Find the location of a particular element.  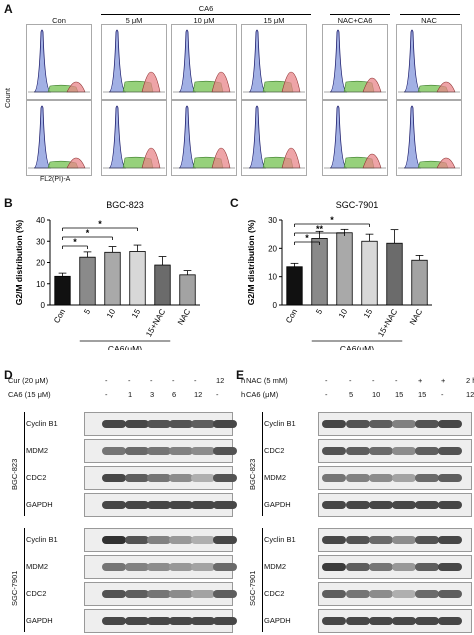

blot-row-label: Cyclin B1 is located at coordinates (42, 423).